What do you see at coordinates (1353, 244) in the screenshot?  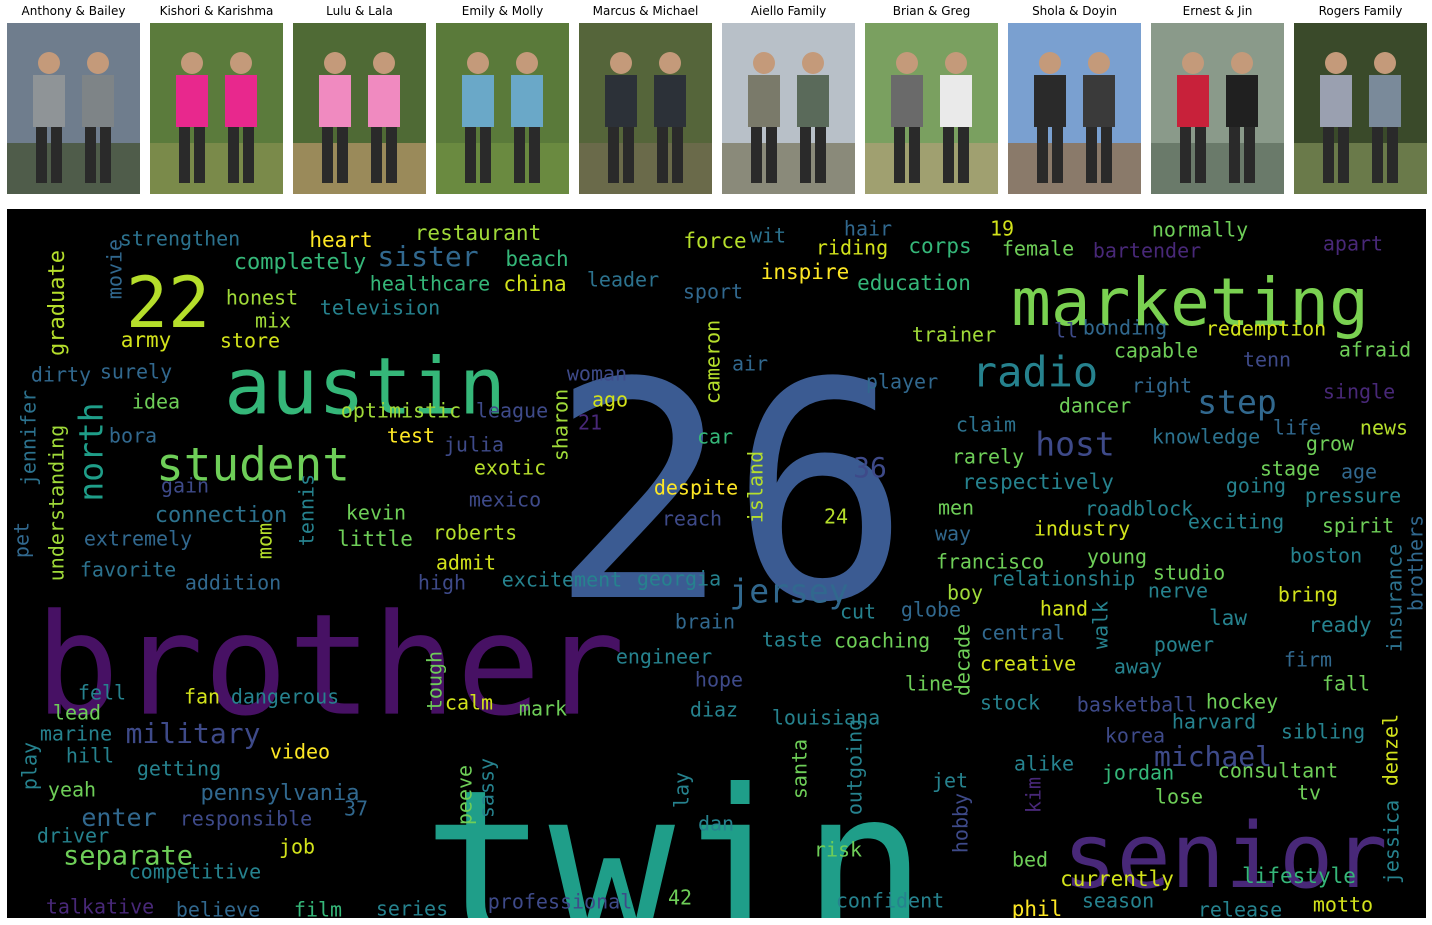 I see `cloud-word: apart` at bounding box center [1353, 244].